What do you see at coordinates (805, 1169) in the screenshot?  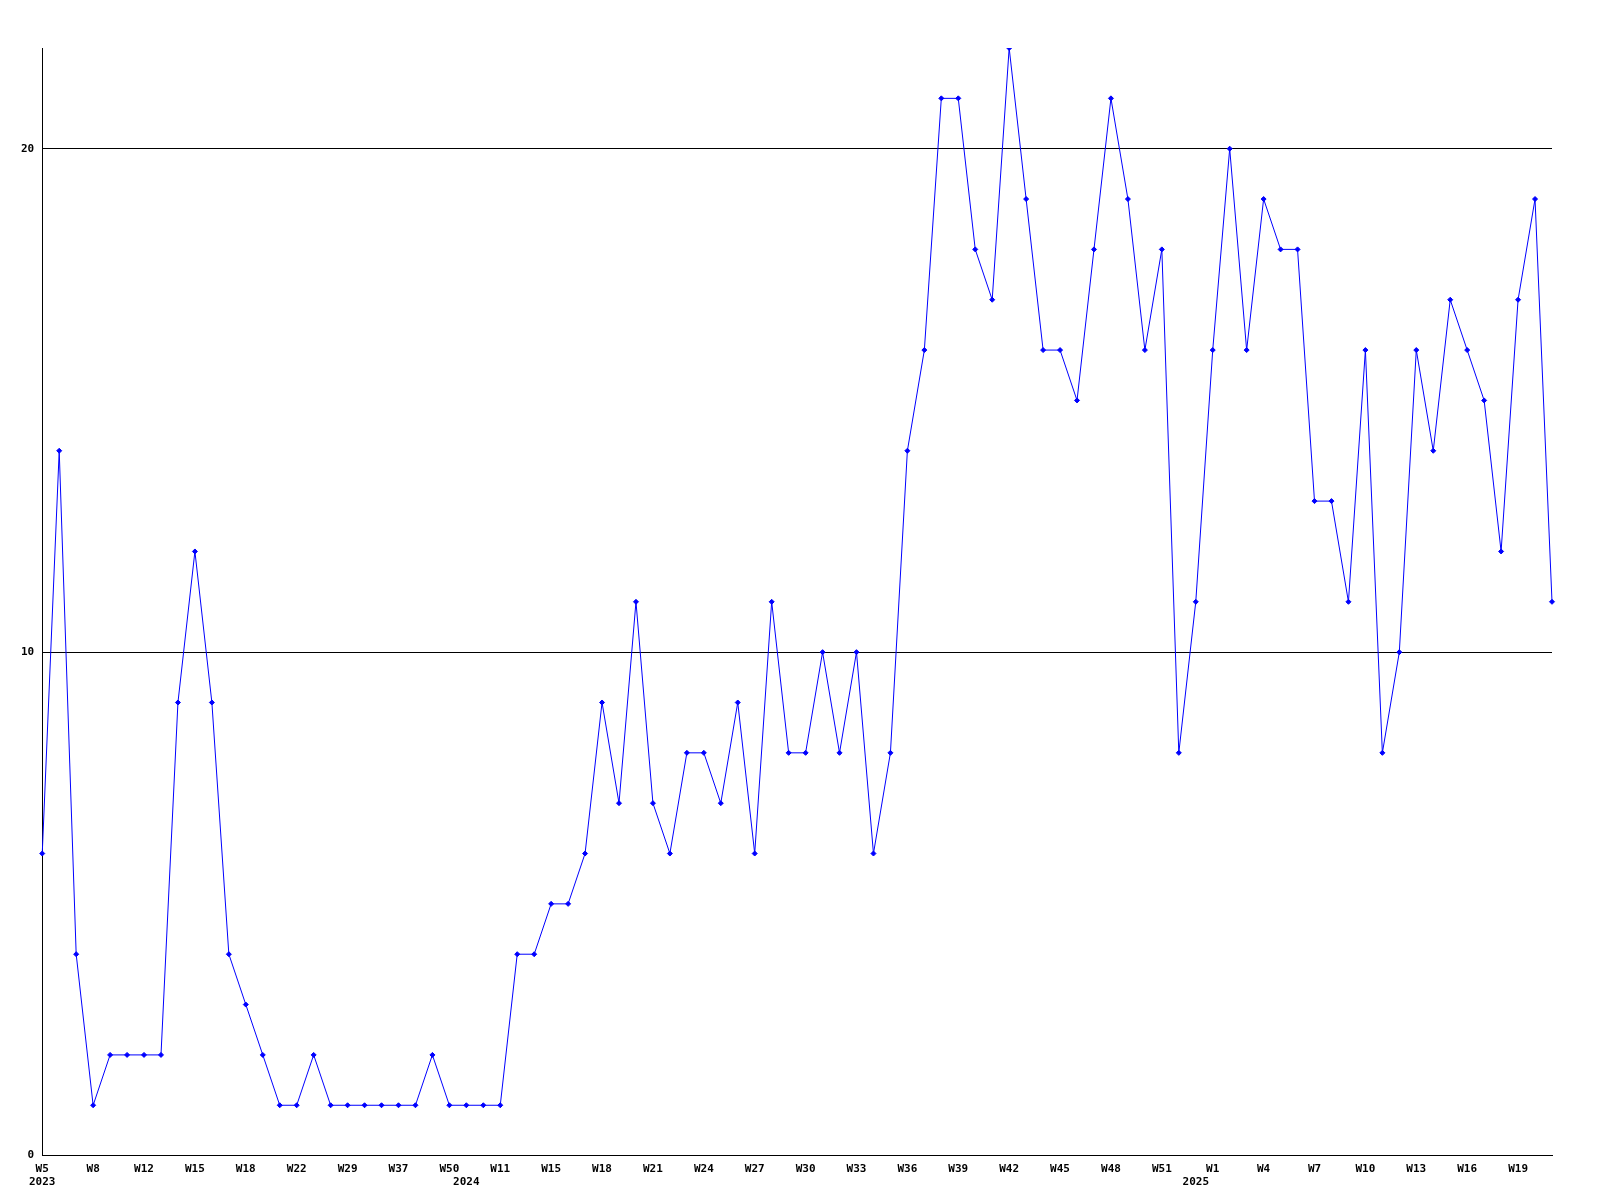 I see `x-tick-label: W30` at bounding box center [805, 1169].